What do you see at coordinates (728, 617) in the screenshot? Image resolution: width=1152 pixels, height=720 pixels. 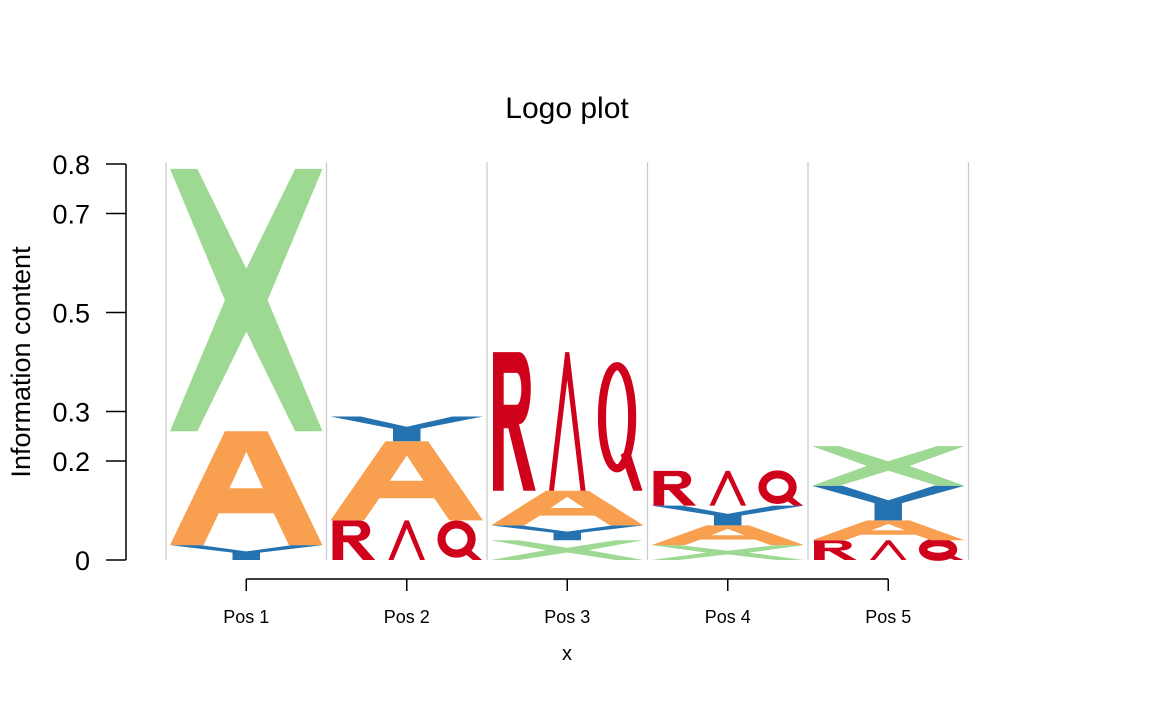 I see `x-tick-label: Pos 4` at bounding box center [728, 617].